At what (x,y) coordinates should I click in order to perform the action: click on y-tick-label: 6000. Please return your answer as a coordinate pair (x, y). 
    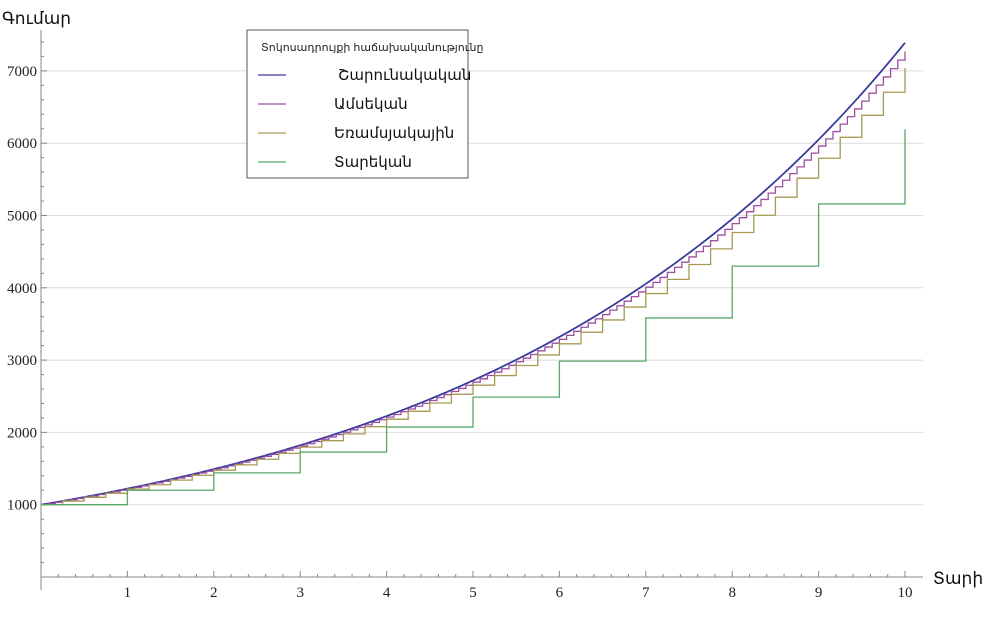
    Looking at the image, I should click on (22, 144).